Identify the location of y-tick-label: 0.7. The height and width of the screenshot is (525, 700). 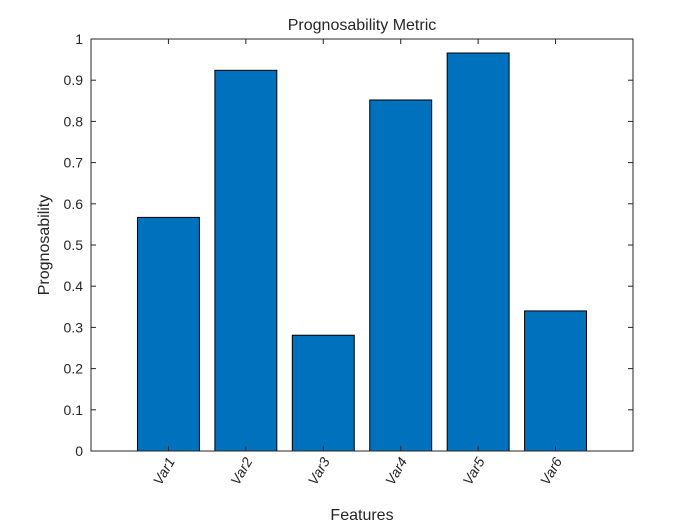
(74, 163).